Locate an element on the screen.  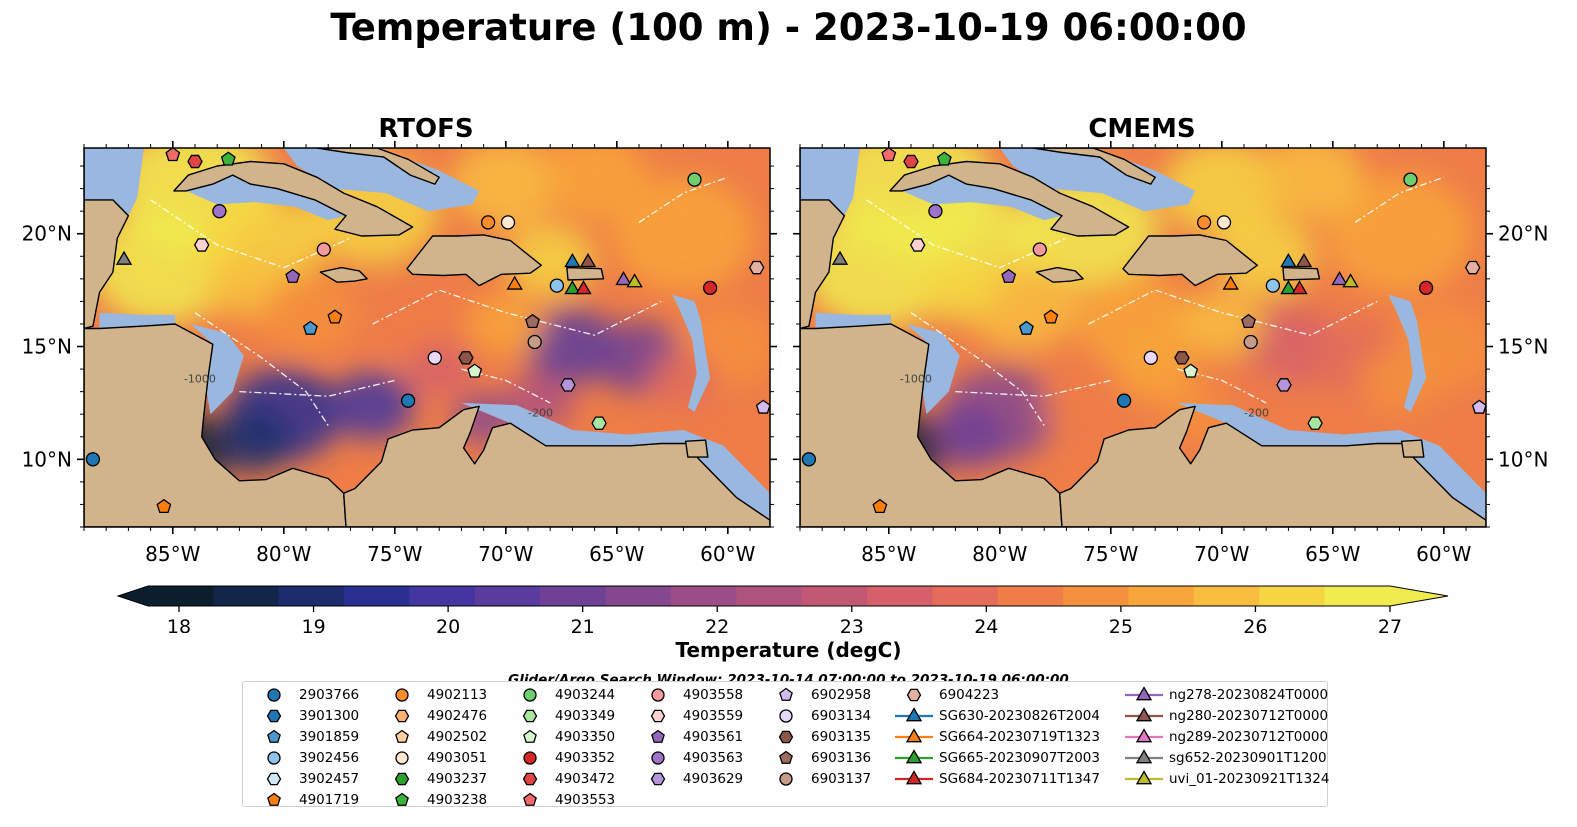
colorbar-tick-label: 26 is located at coordinates (1255, 624).